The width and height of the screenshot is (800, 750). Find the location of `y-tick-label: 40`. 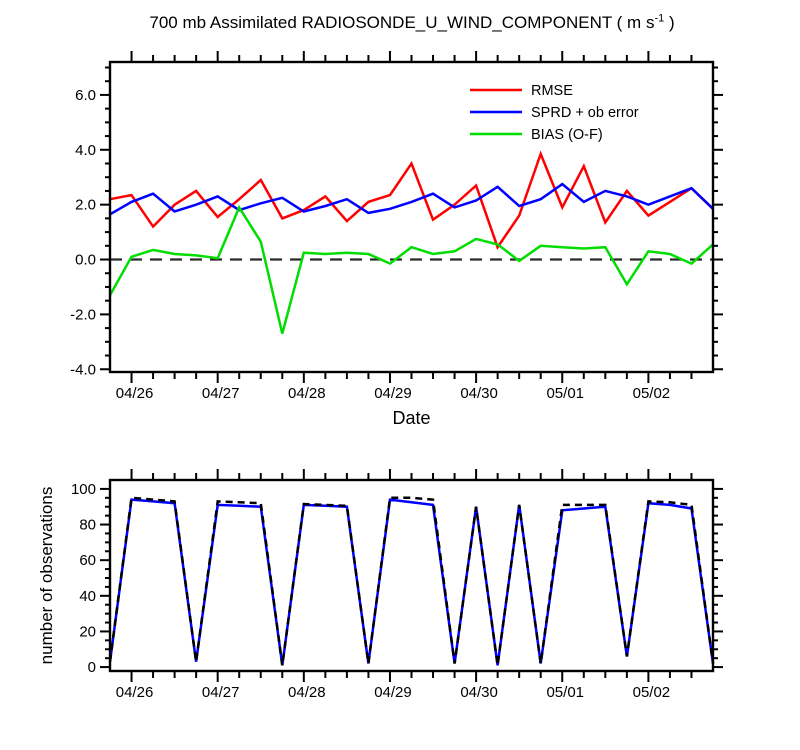

y-tick-label: 40 is located at coordinates (87, 596).